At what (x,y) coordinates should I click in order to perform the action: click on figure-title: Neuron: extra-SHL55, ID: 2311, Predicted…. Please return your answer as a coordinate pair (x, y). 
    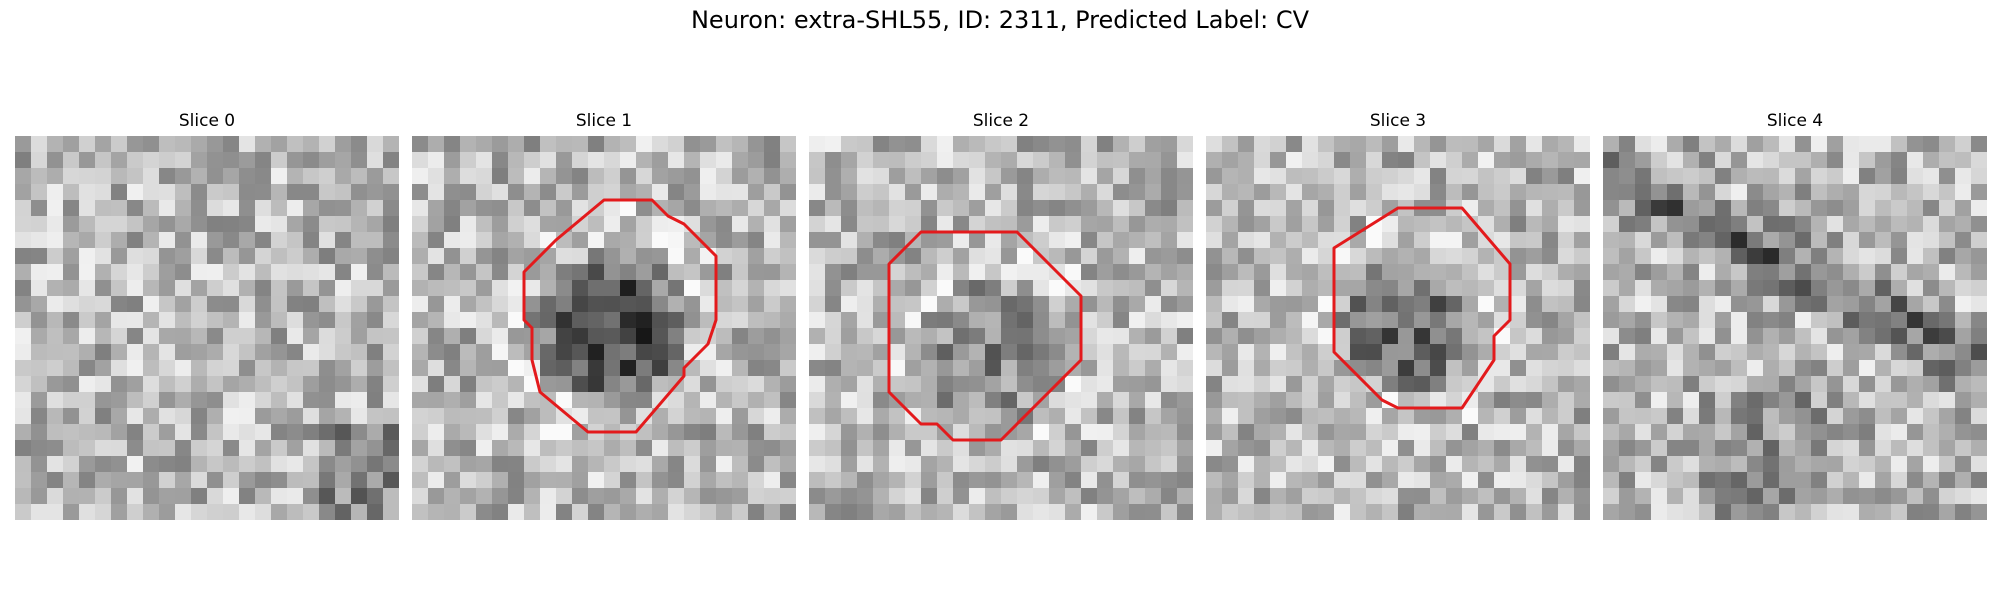
    Looking at the image, I should click on (1000, 20).